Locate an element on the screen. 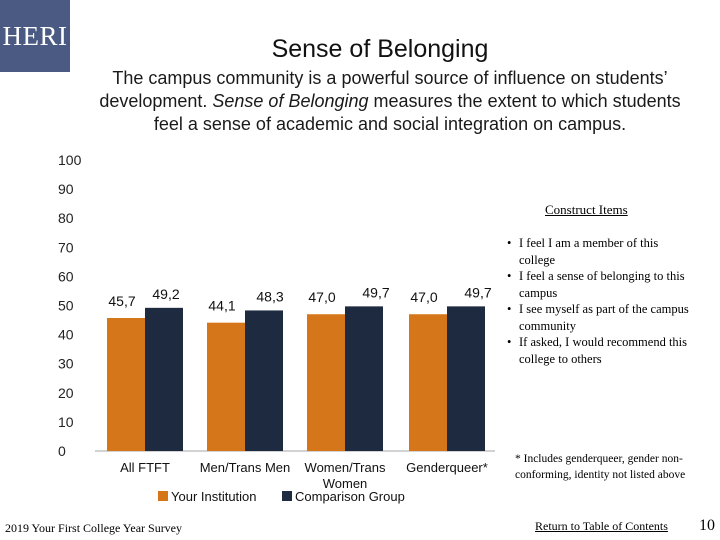 Image resolution: width=720 pixels, height=540 pixels. data-label: 49,2 is located at coordinates (165, 294).